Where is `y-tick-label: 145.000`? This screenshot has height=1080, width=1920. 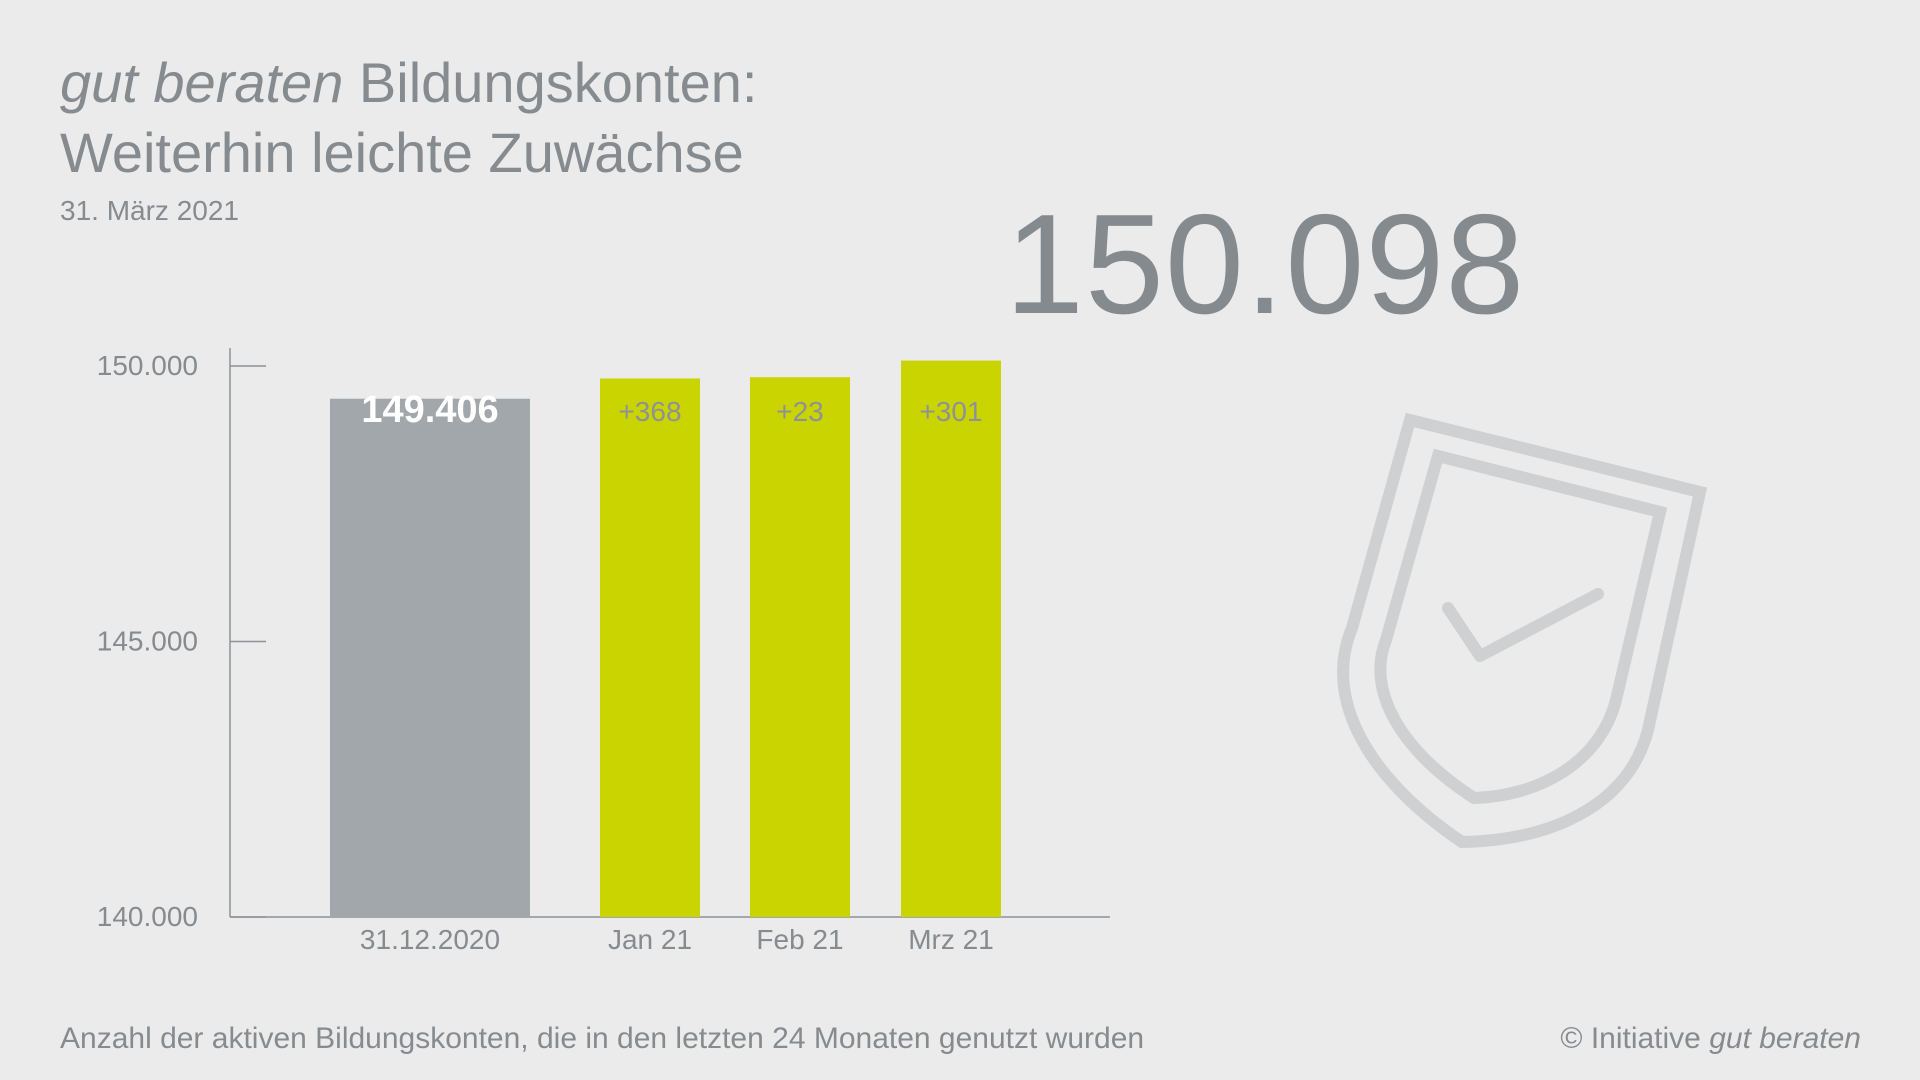 y-tick-label: 145.000 is located at coordinates (147, 641).